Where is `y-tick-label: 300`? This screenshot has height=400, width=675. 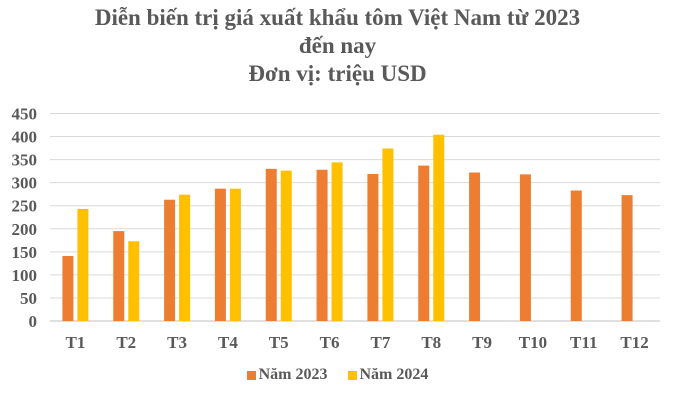
y-tick-label: 300 is located at coordinates (25, 183).